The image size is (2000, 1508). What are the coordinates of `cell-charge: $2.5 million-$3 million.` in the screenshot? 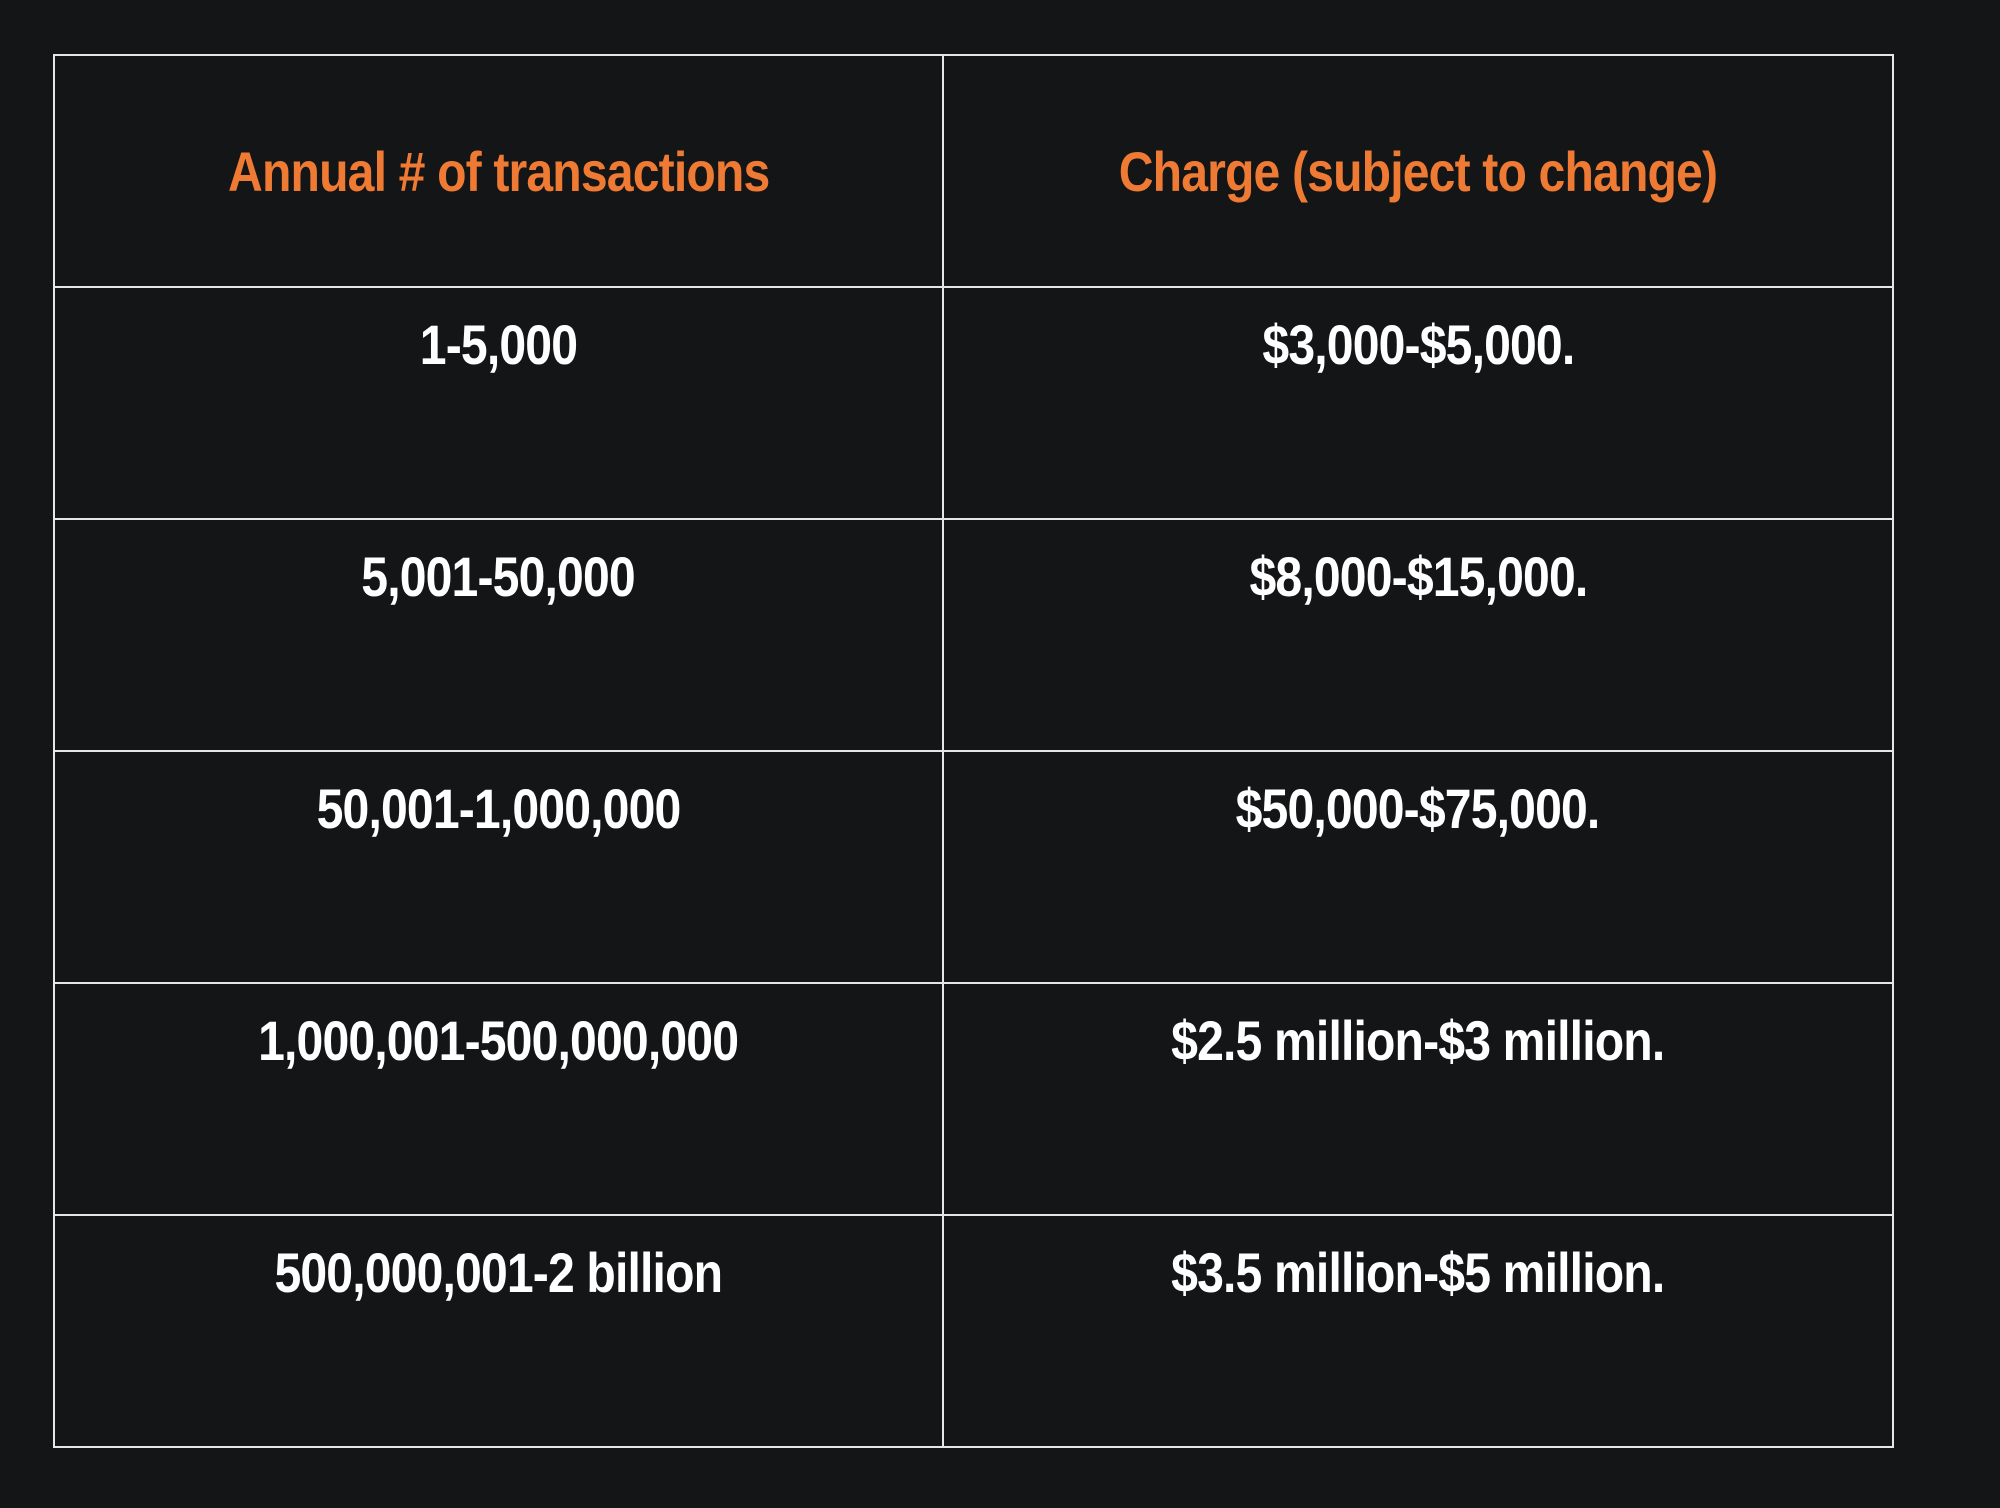 It's located at (1418, 1099).